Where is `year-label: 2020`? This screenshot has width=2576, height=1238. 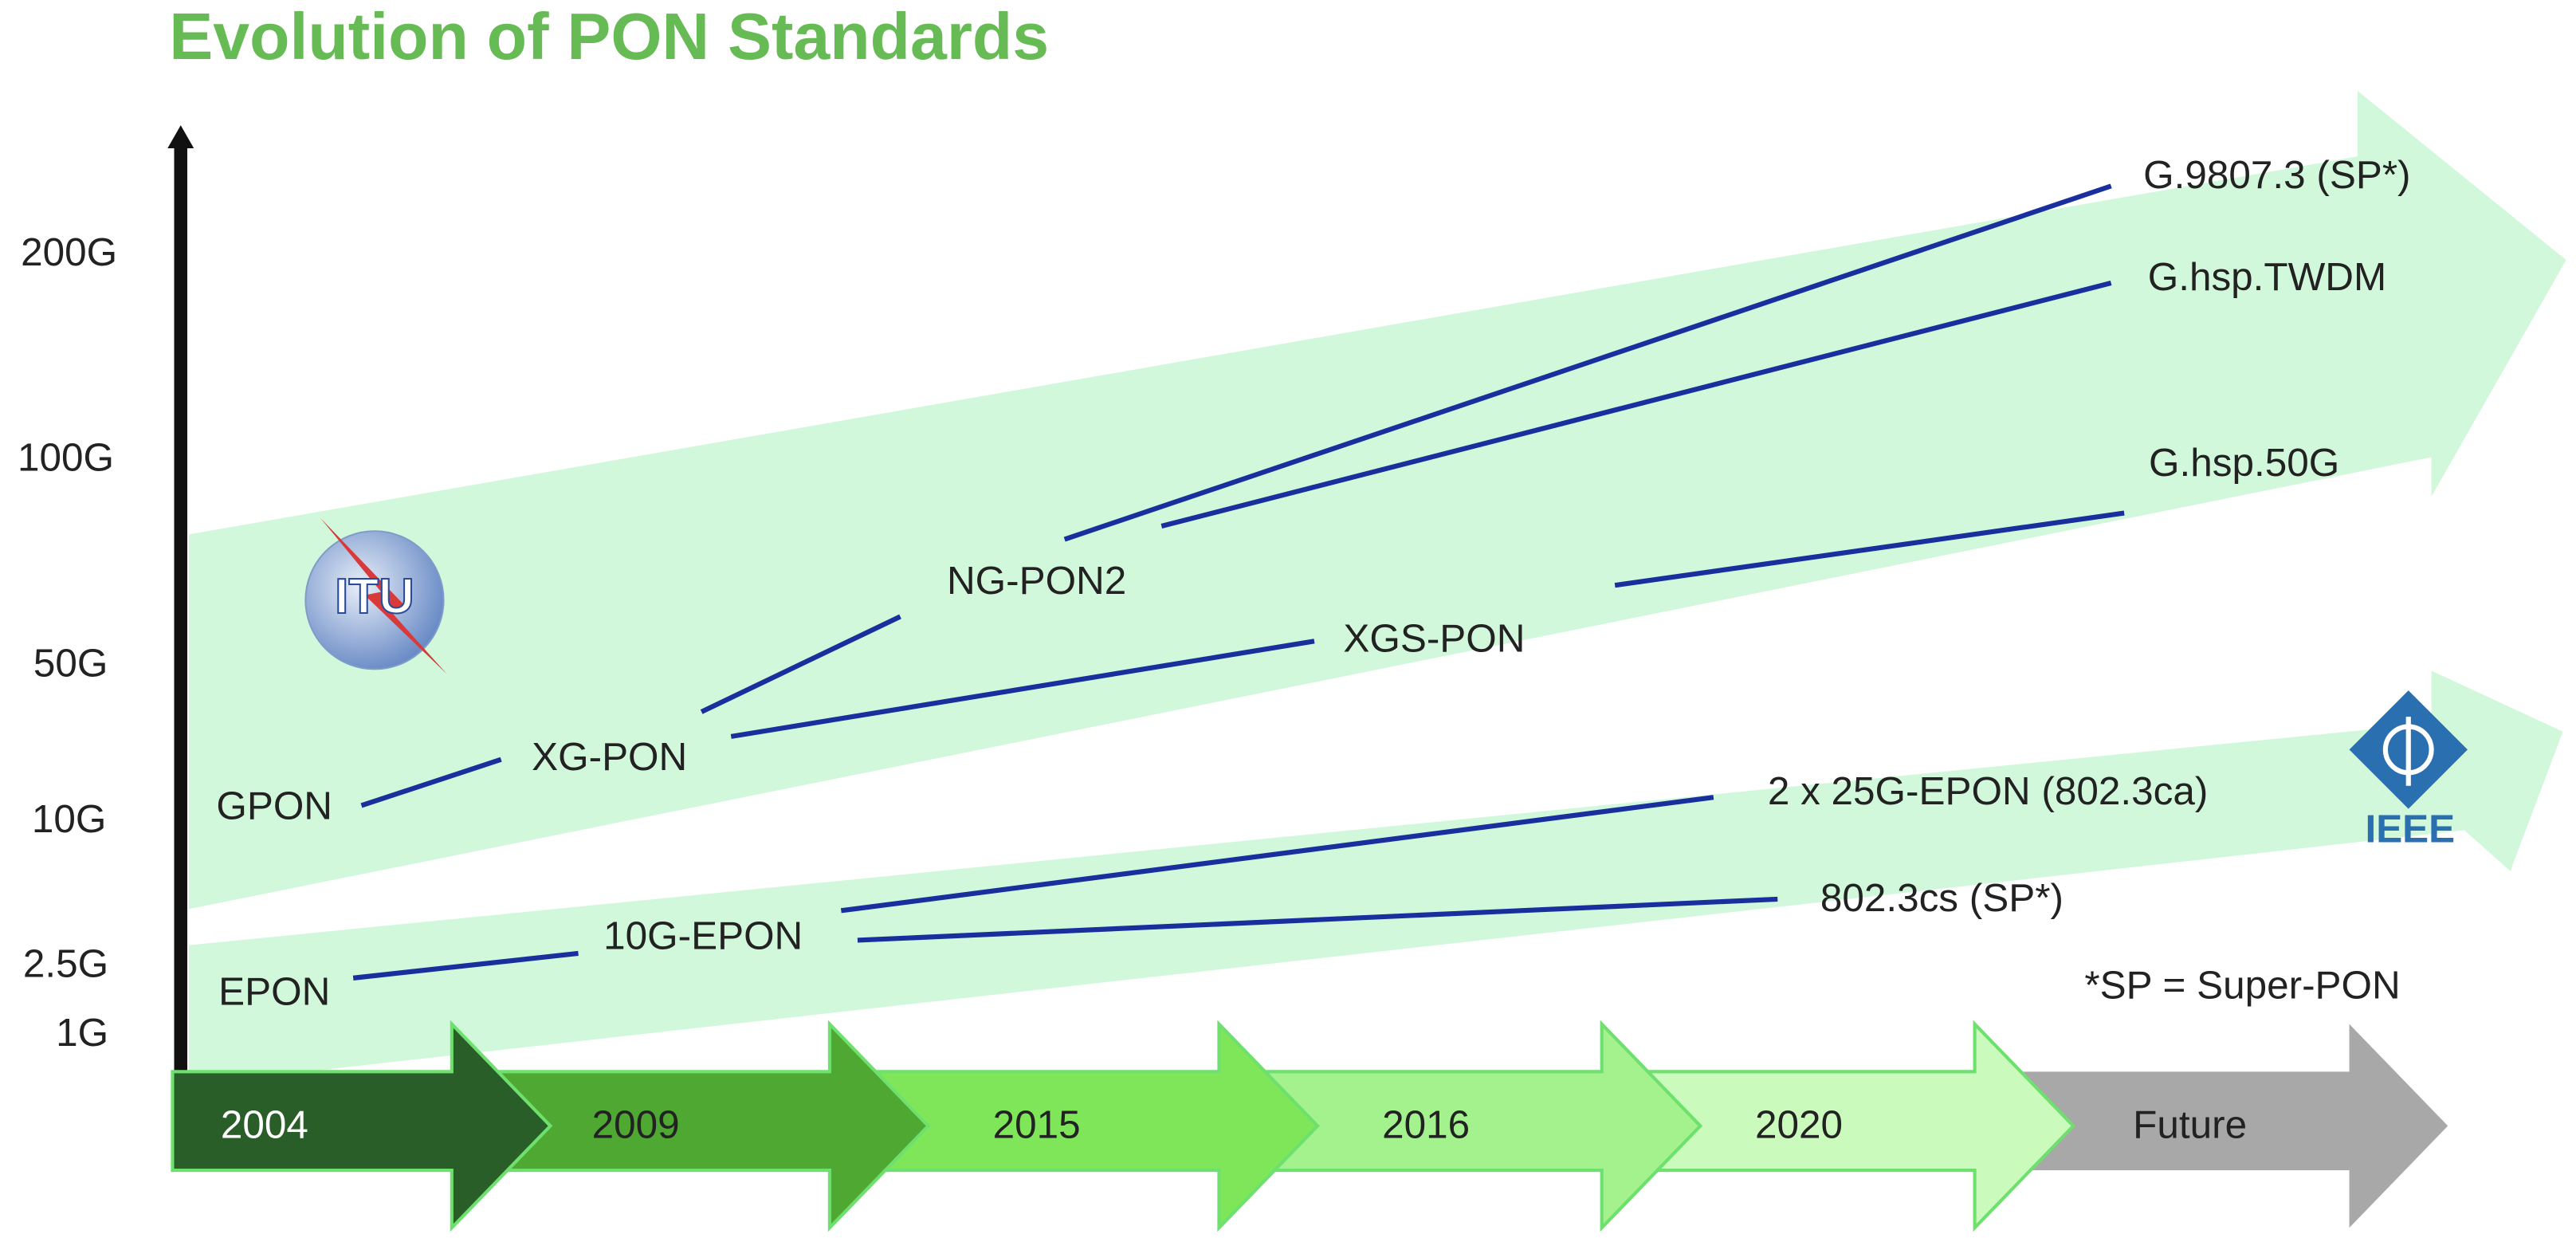
year-label: 2020 is located at coordinates (1799, 1125).